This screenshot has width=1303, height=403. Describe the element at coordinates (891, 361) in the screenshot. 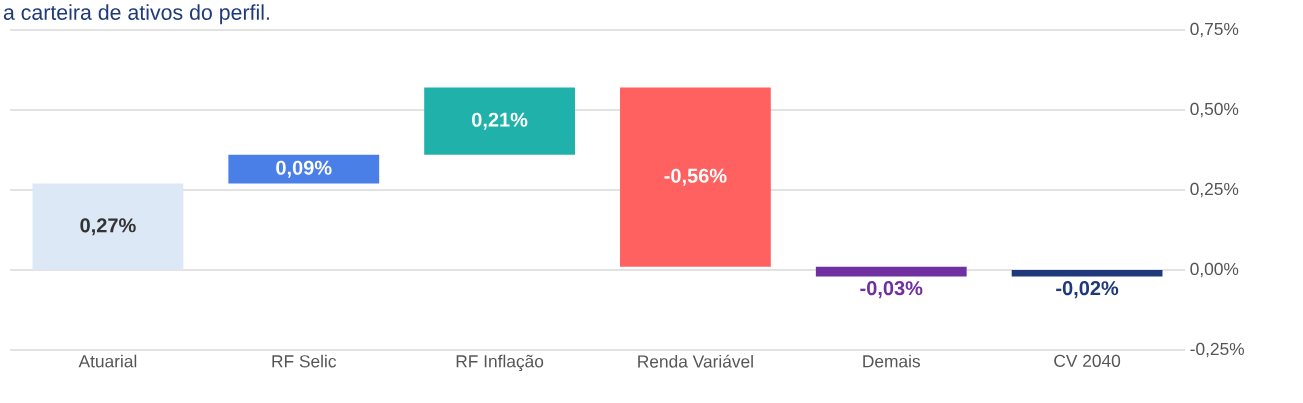

I see `x-tick-label: Demais` at that location.